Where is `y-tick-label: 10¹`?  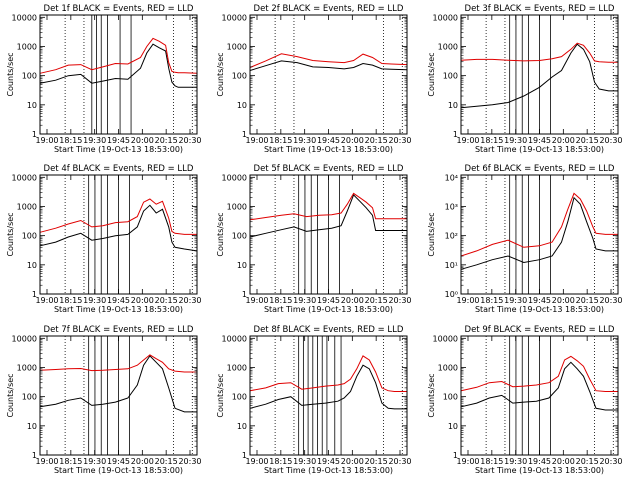
y-tick-label: 10¹ is located at coordinates (451, 265).